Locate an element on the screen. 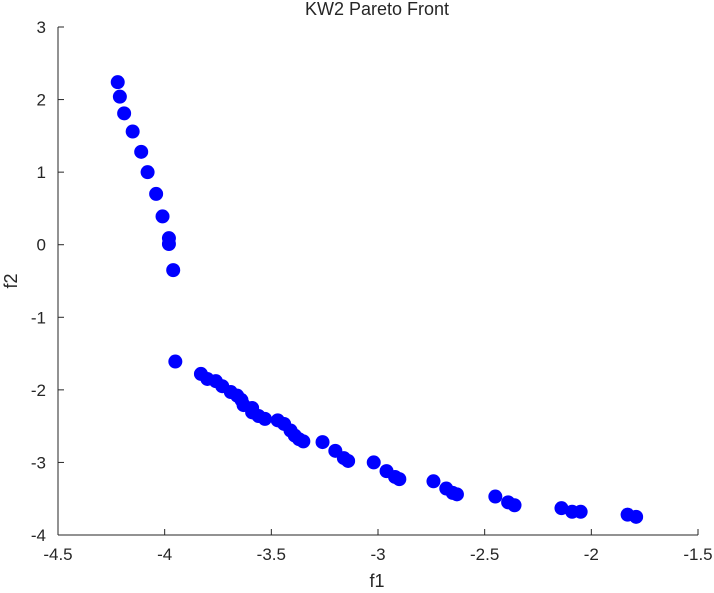  x-tick-label: -4.5 is located at coordinates (57, 554).